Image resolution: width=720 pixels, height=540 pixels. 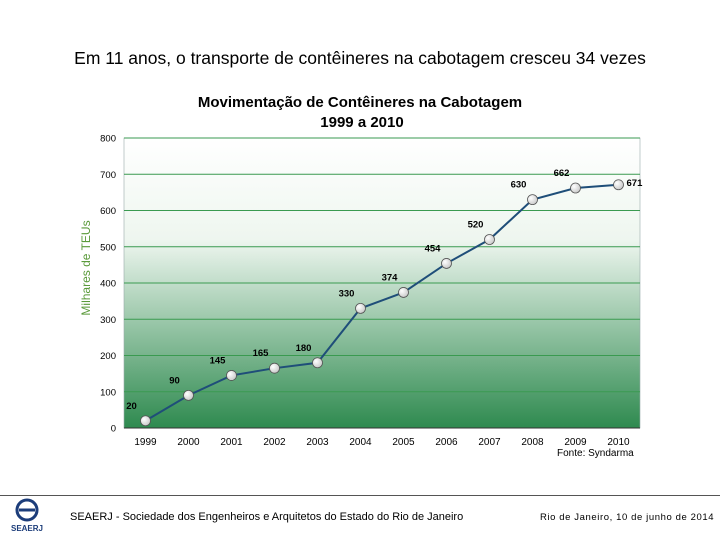 What do you see at coordinates (360, 495) in the screenshot?
I see `footer-divider` at bounding box center [360, 495].